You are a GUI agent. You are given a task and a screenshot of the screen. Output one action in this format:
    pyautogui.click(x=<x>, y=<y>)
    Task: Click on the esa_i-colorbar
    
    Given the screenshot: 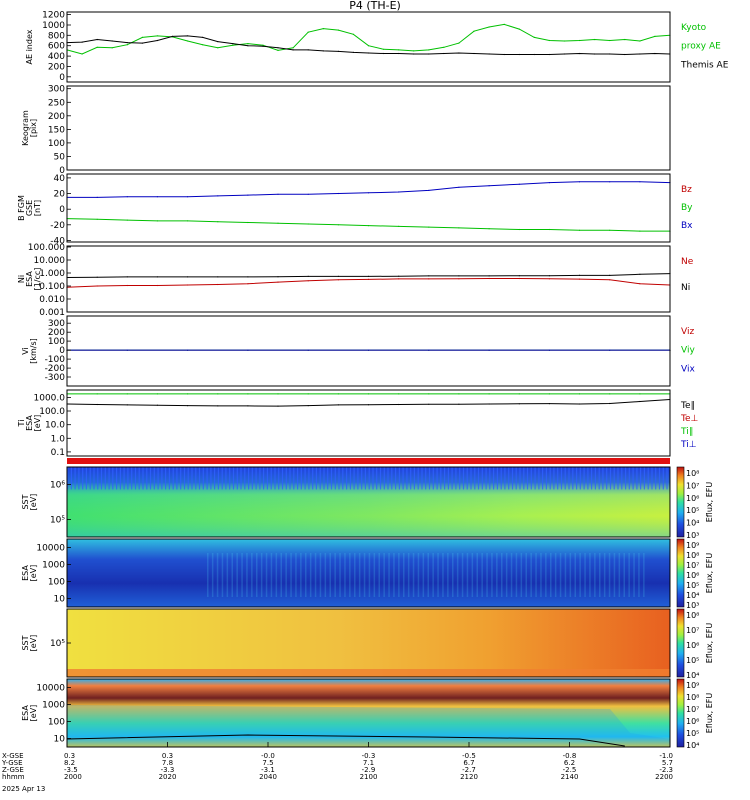 What is the action you would take?
    pyautogui.click(x=680, y=713)
    